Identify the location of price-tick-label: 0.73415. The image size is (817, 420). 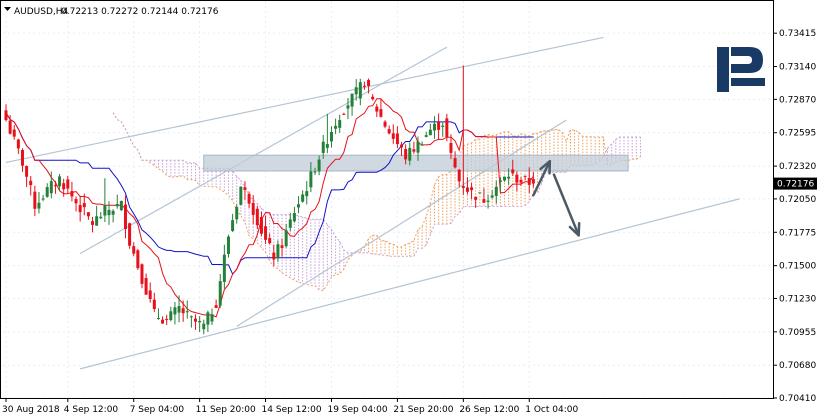
(797, 34).